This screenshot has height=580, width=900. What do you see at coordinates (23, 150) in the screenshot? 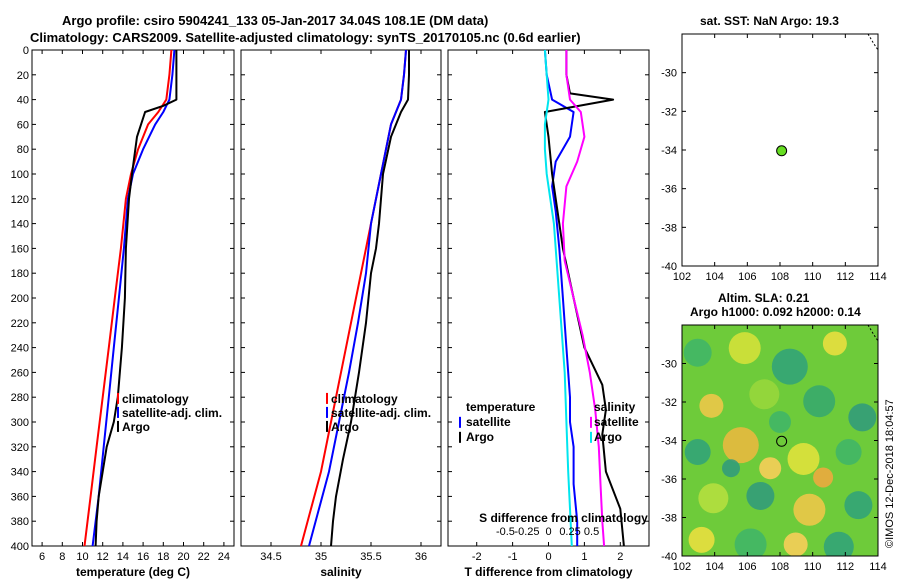
I see `y-tick-label: 80` at bounding box center [23, 150].